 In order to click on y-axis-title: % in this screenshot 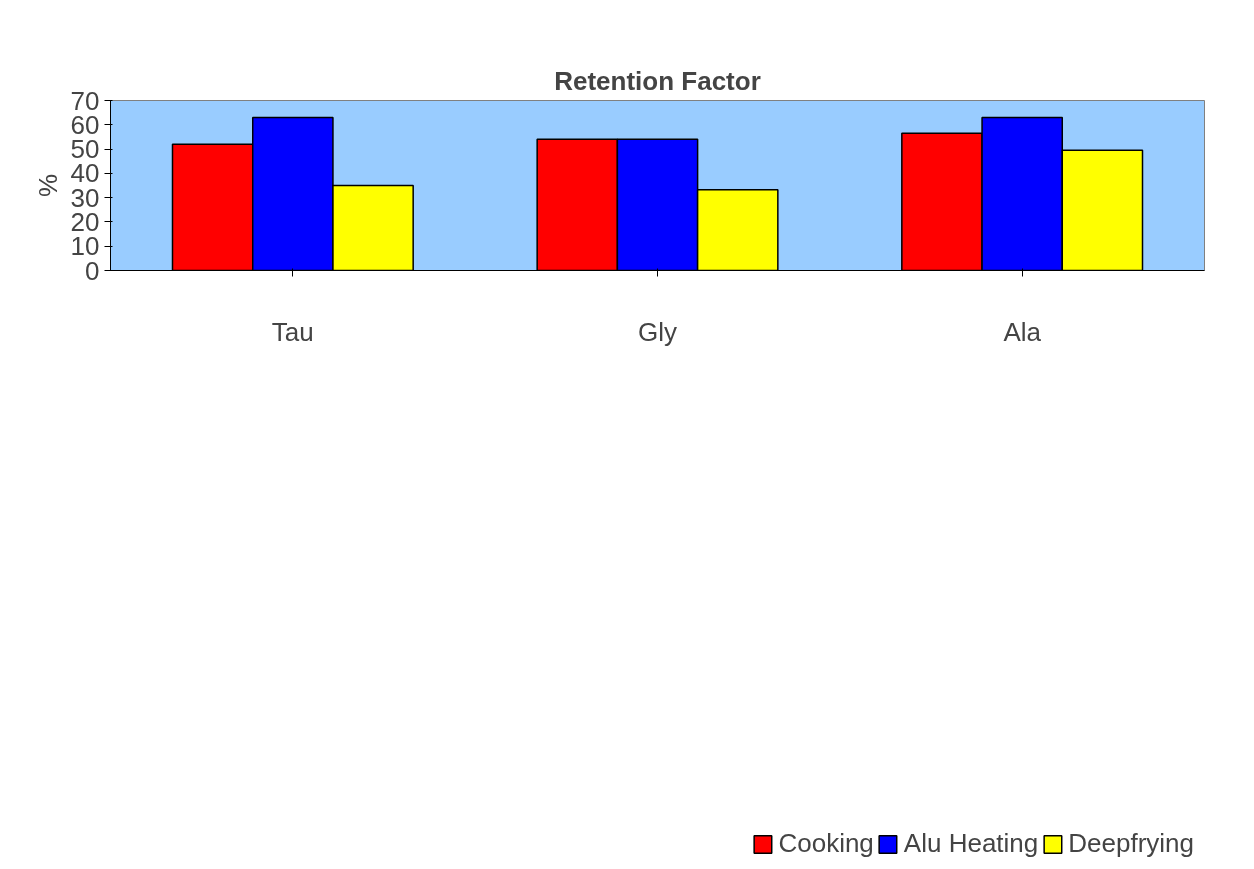, I will do `click(47, 185)`.